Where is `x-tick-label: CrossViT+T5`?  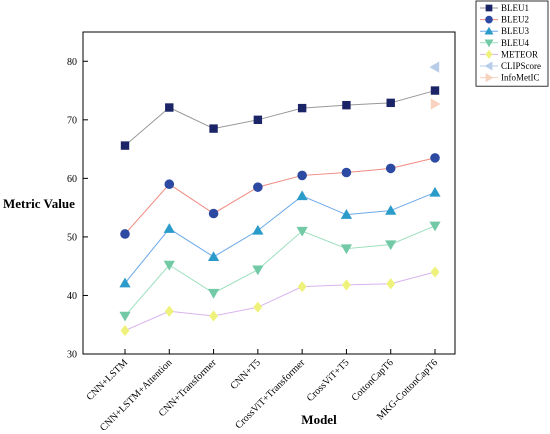
x-tick-label: CrossViT+T5 is located at coordinates (328, 380).